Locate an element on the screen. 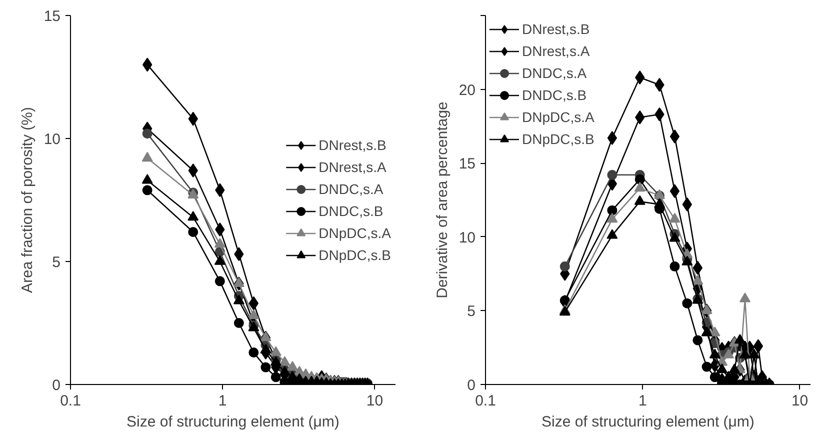 Image resolution: width=830 pixels, height=444 pixels. y-axis-title: Area fraction of porosity (%) is located at coordinates (27, 200).